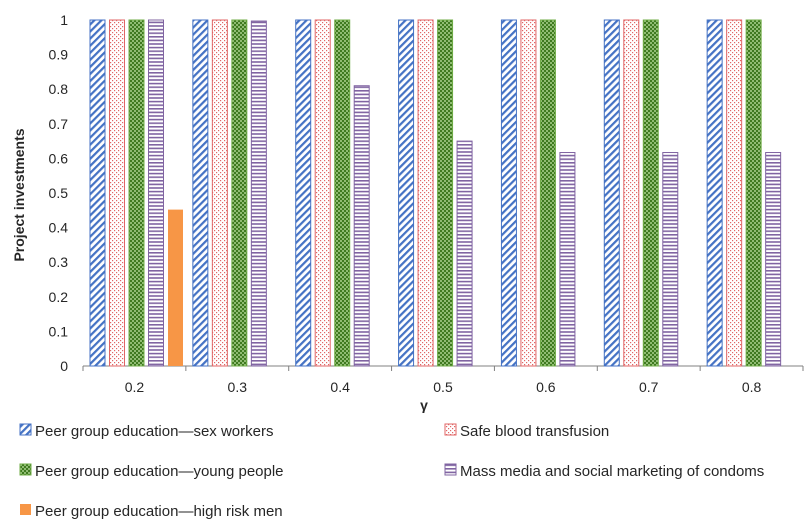  What do you see at coordinates (59, 124) in the screenshot?
I see `y-tick-label: 0.7` at bounding box center [59, 124].